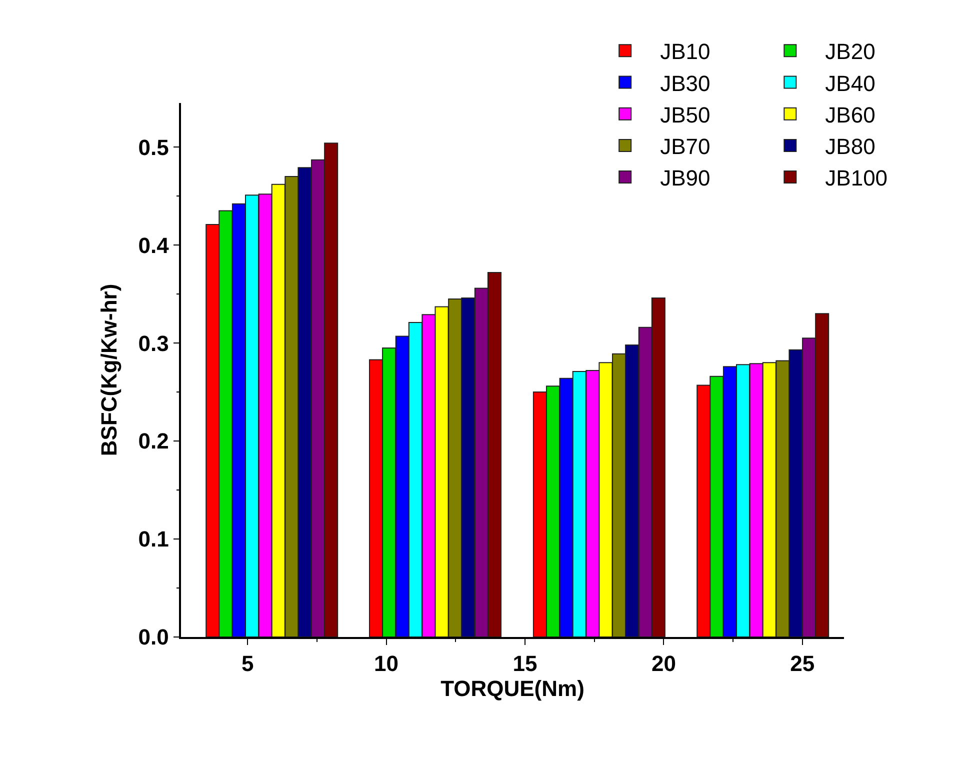 This screenshot has height=764, width=977. What do you see at coordinates (663, 663) in the screenshot?
I see `x-tick-label: 20` at bounding box center [663, 663].